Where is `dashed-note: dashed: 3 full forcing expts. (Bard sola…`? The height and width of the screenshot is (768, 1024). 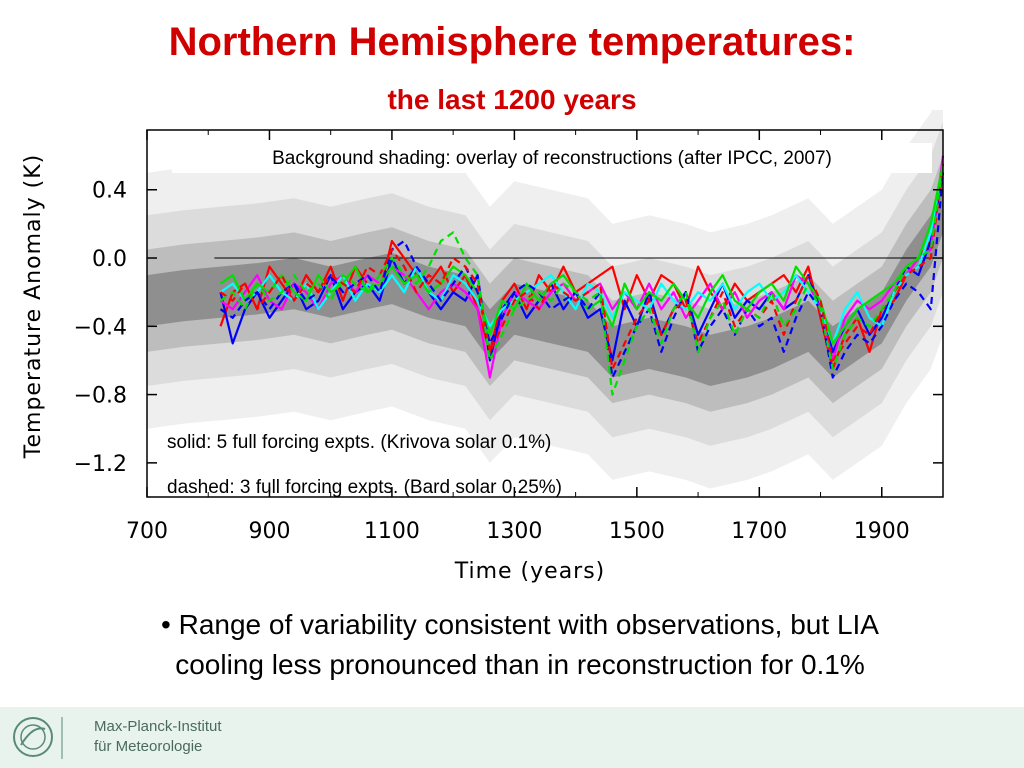
dashed-note: dashed: 3 full forcing expts. (Bard sola… is located at coordinates (364, 487).